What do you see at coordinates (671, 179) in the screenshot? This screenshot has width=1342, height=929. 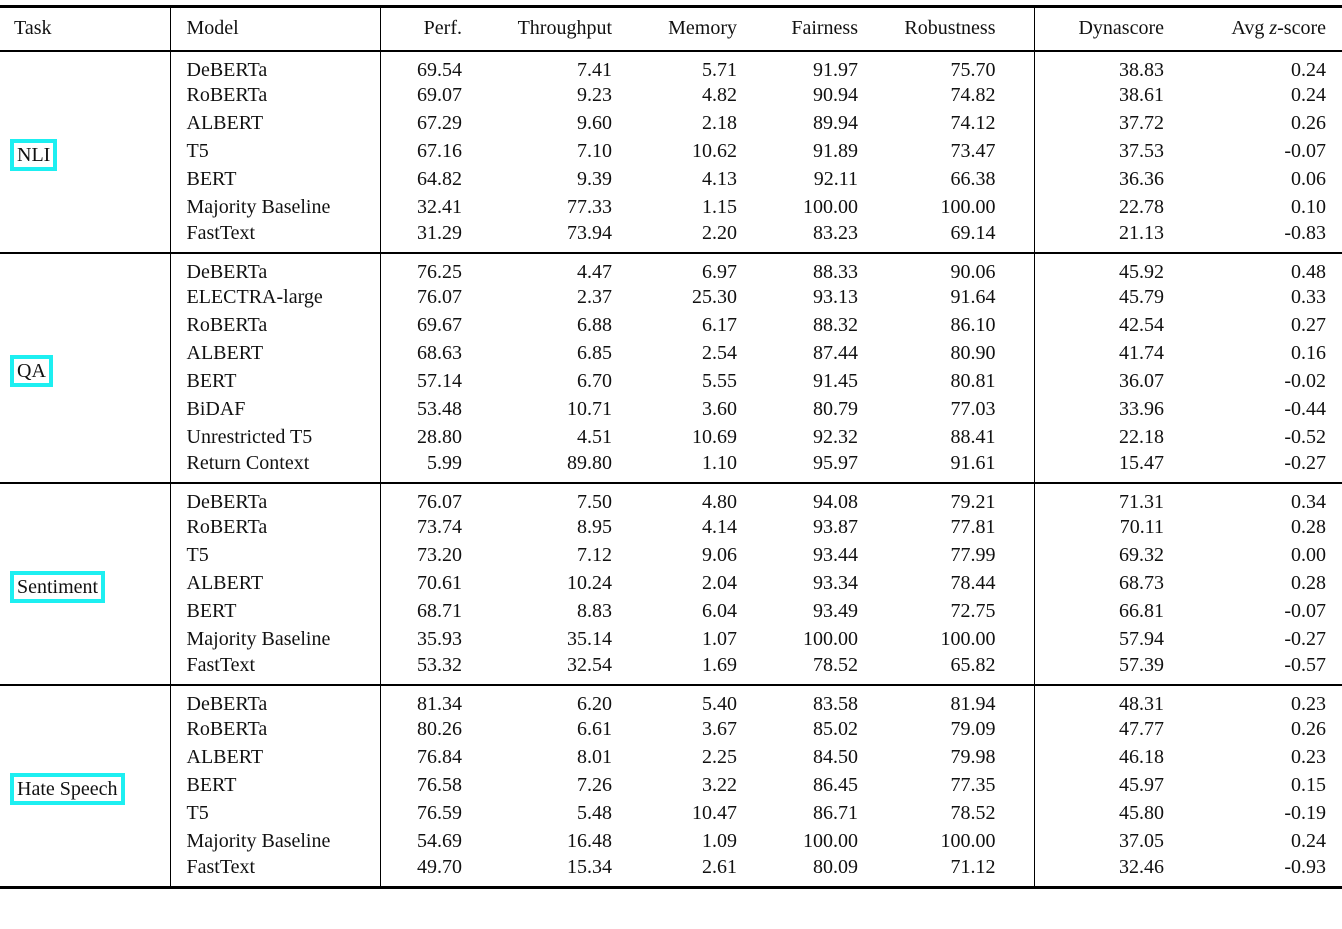 I see `table-row: BERT 64.82 9.39 4.13 92.11 66.38 36.36 0.06` at bounding box center [671, 179].